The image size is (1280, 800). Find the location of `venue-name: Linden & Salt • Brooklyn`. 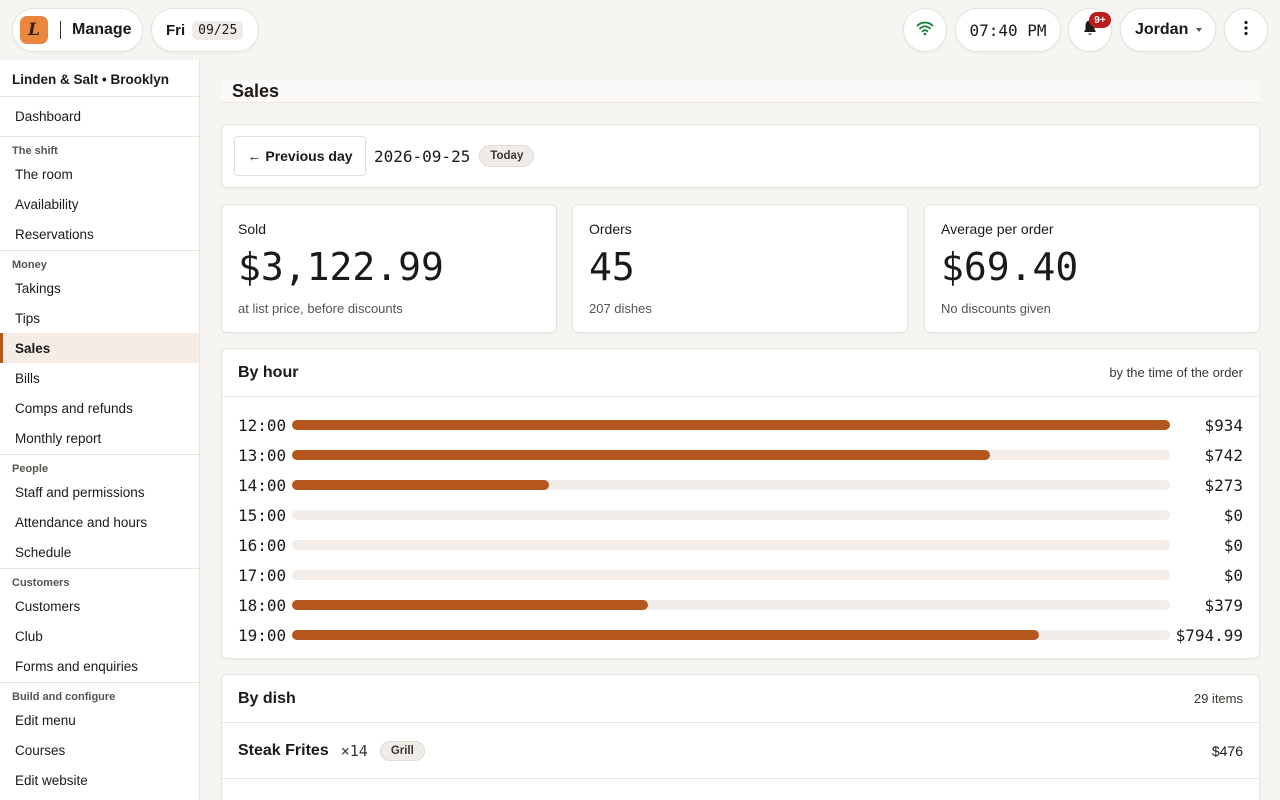

venue-name: Linden & Salt • Brooklyn is located at coordinates (99, 78).